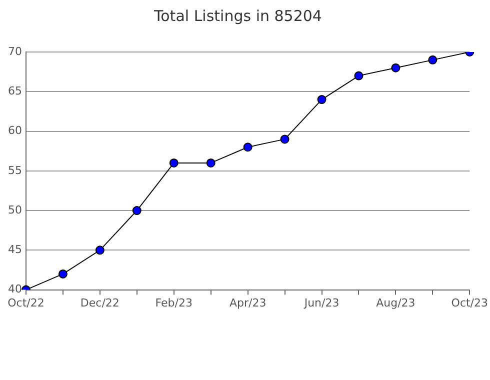  Describe the element at coordinates (15, 51) in the screenshot. I see `y-tick-label: 70` at that location.